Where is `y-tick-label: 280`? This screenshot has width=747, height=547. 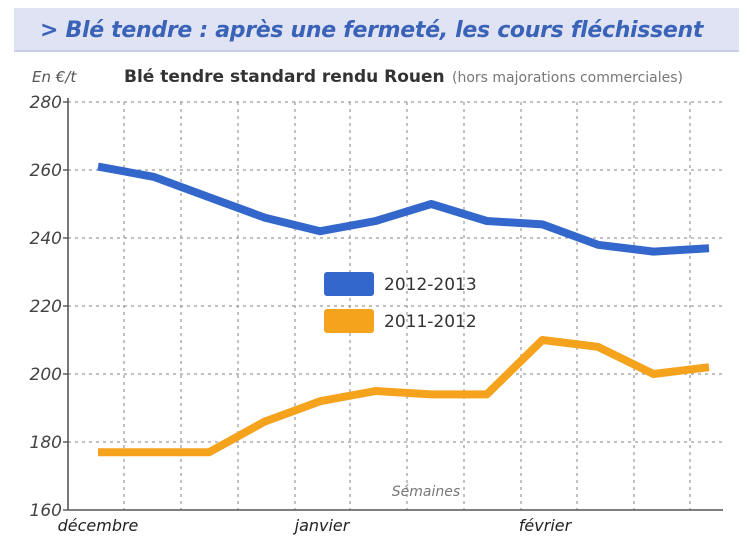 y-tick-label: 280 is located at coordinates (46, 103).